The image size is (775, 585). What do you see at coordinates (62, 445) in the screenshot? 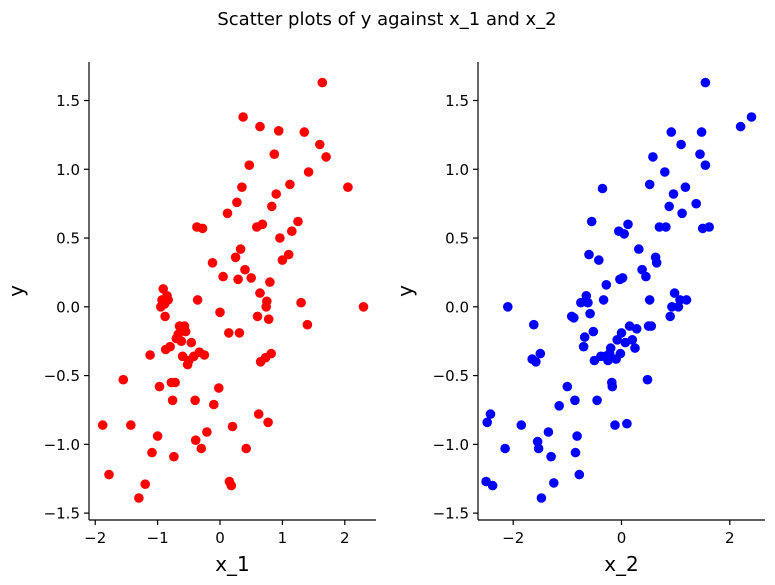
I see `y-tick-label: −1.0` at bounding box center [62, 445].